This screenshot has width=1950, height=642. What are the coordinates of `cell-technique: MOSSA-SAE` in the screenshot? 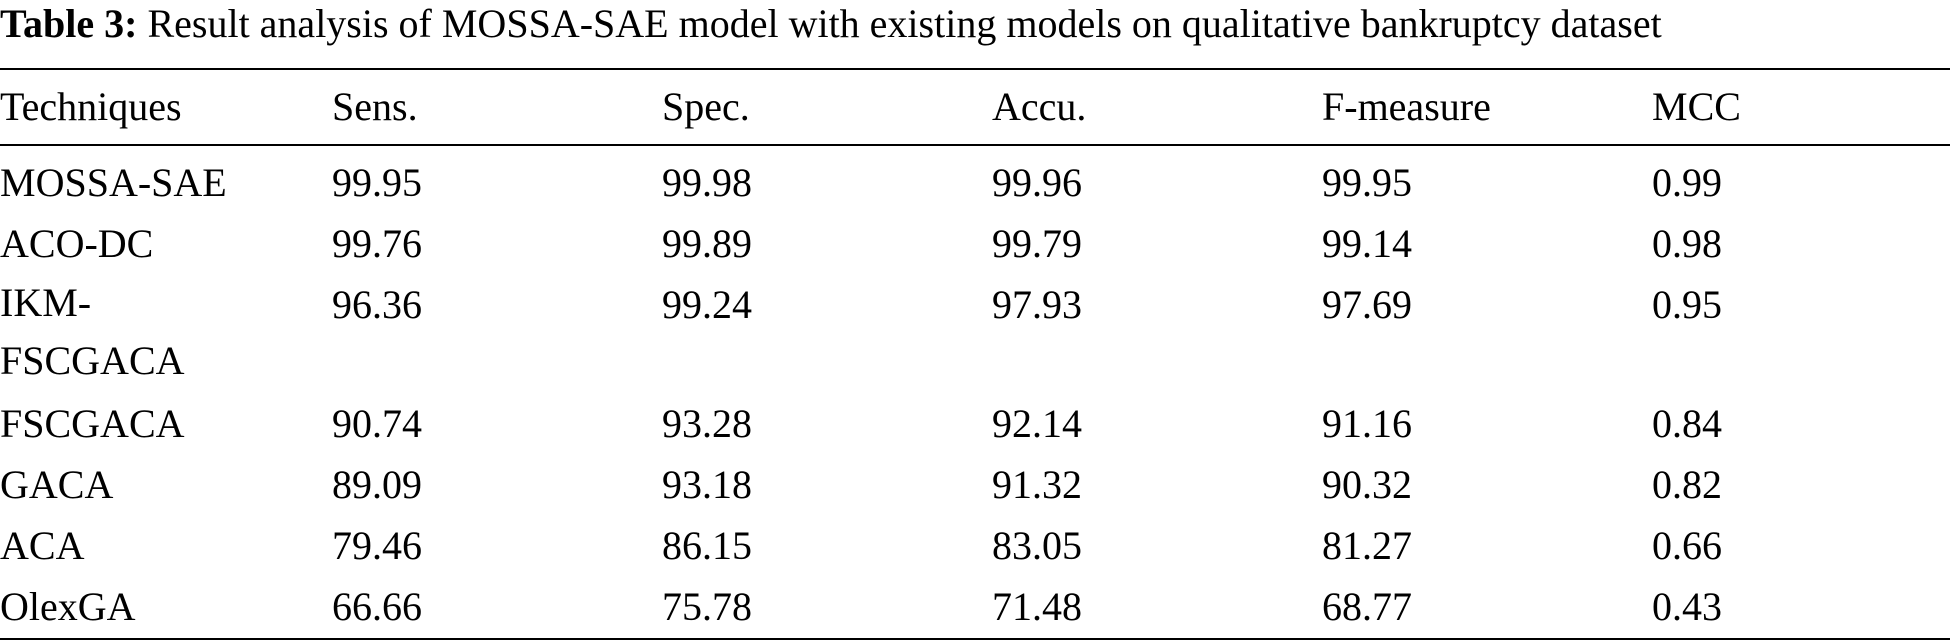 It's located at (113, 182).